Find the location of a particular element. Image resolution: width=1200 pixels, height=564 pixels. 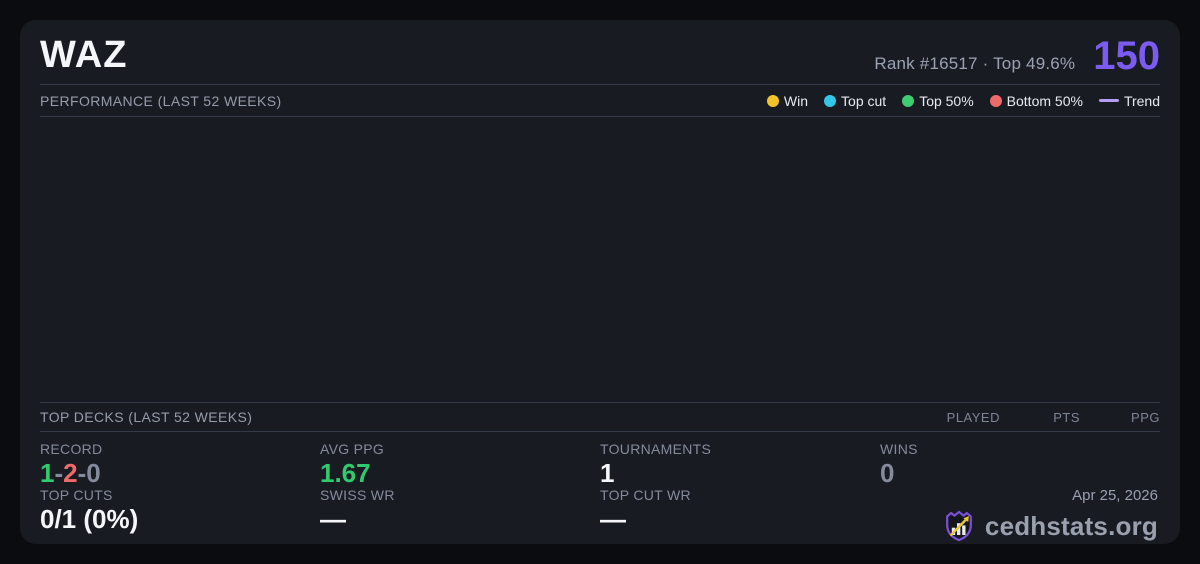

bottom50-dot-icon is located at coordinates (995, 100).